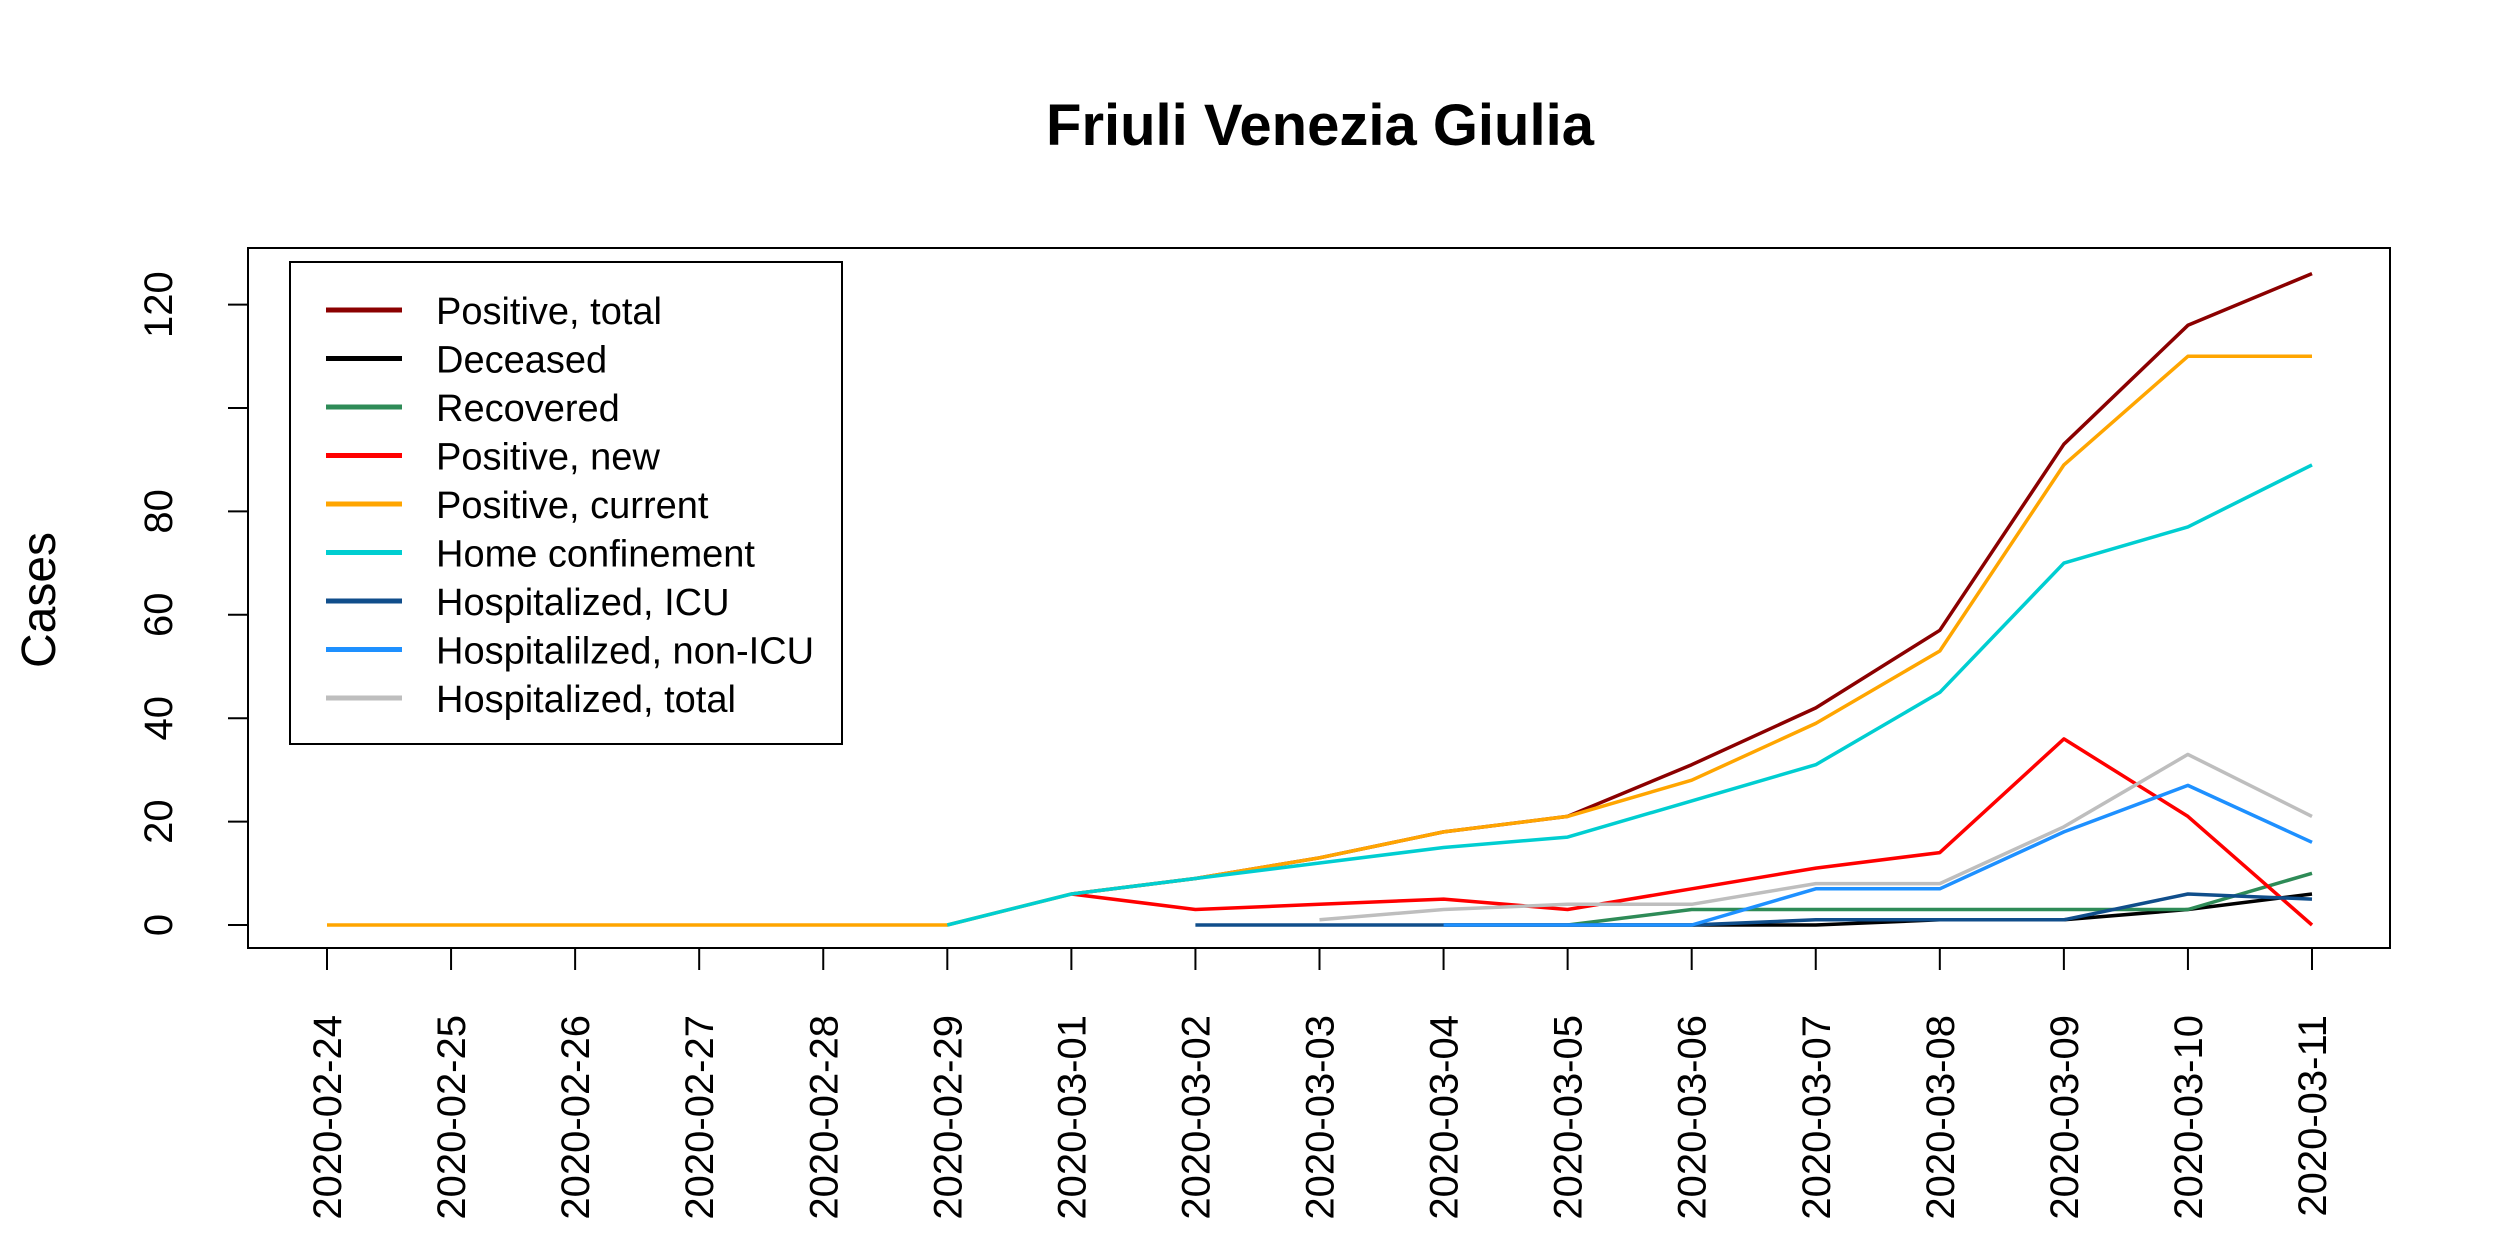 The height and width of the screenshot is (1250, 2500). What do you see at coordinates (1941, 1117) in the screenshot?
I see `x-tick-label: 2020-03-08` at bounding box center [1941, 1117].